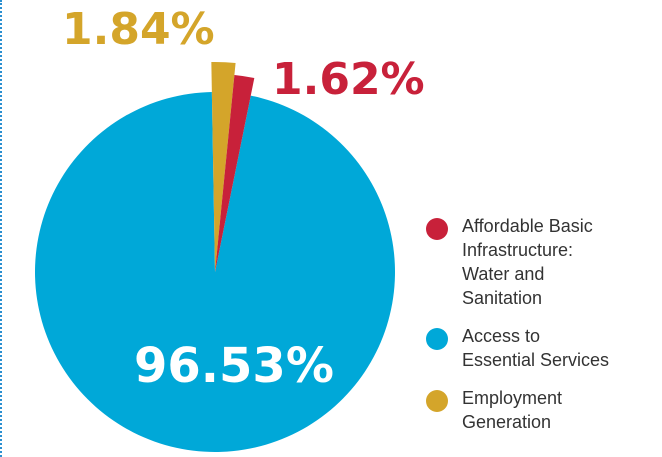 The image size is (662, 457). I want to click on legend-label: Employment Generation, so click(512, 410).